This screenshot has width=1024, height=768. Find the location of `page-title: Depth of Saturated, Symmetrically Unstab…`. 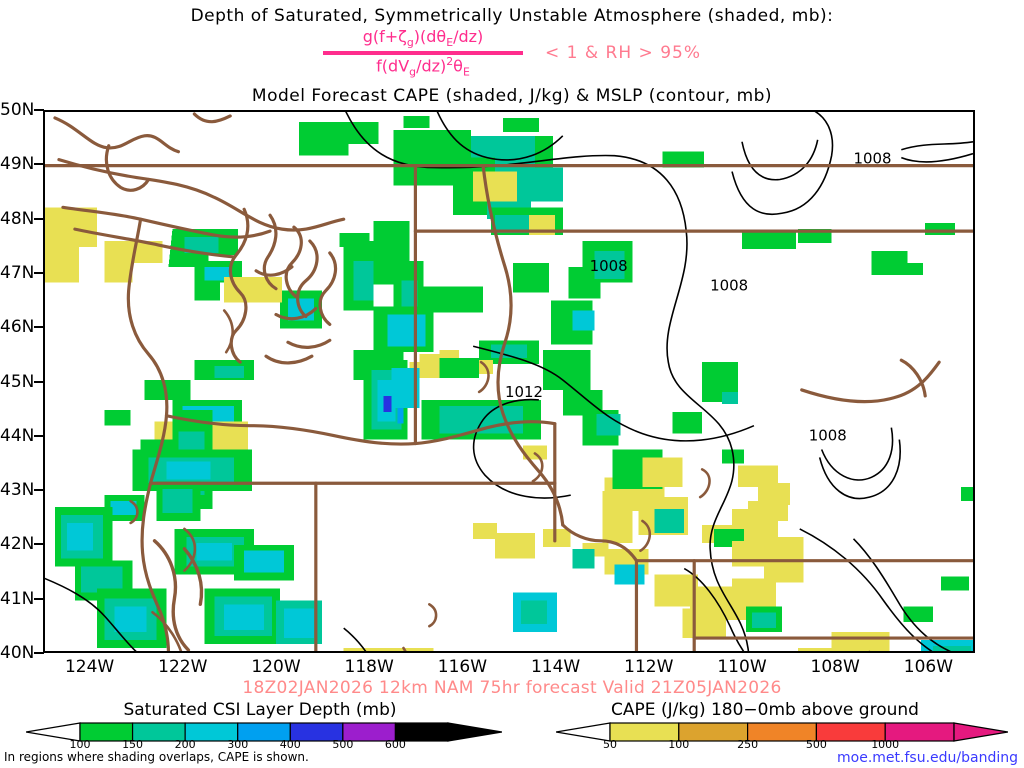

page-title: Depth of Saturated, Symmetrically Unstab… is located at coordinates (512, 16).